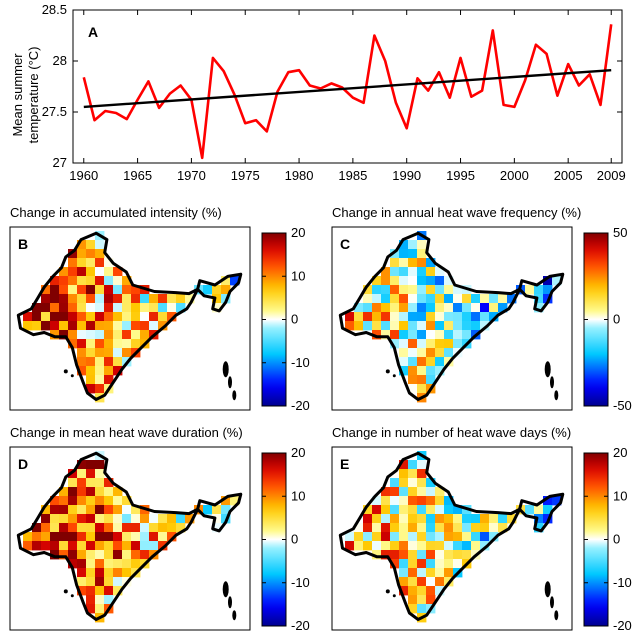 This screenshot has height=643, width=640. I want to click on colorbar-tick-label: 10, so click(620, 495).